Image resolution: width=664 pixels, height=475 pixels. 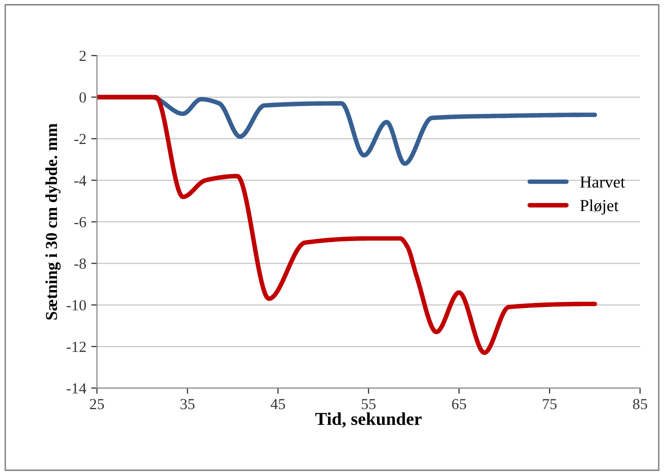 What do you see at coordinates (459, 404) in the screenshot?
I see `x-tick-label: 65` at bounding box center [459, 404].